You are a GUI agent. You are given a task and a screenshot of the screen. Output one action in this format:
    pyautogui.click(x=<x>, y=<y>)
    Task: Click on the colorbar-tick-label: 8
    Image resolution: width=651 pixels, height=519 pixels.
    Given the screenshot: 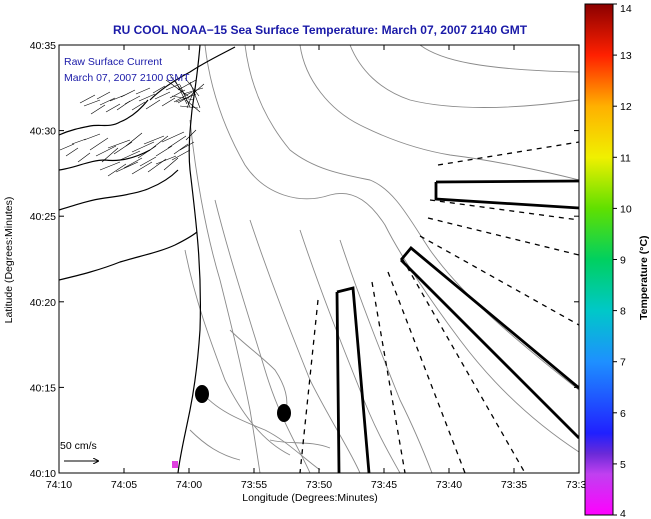 What is the action you would take?
    pyautogui.click(x=623, y=312)
    